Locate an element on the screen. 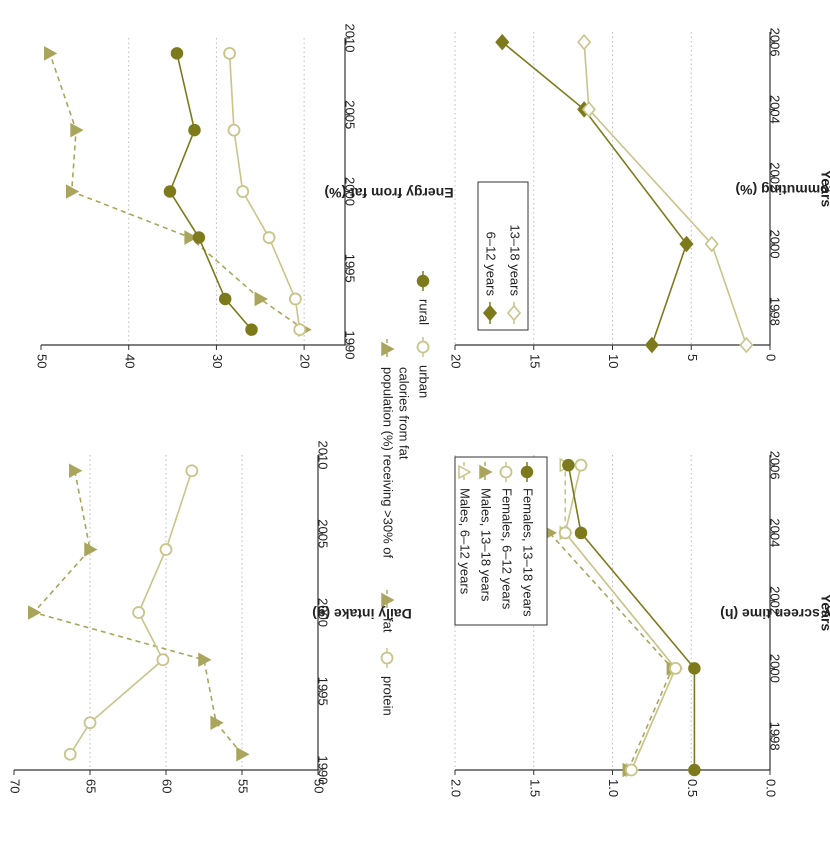 The image size is (830, 845). y-axis-title: Median daily screen time (h) is located at coordinates (775, 614).